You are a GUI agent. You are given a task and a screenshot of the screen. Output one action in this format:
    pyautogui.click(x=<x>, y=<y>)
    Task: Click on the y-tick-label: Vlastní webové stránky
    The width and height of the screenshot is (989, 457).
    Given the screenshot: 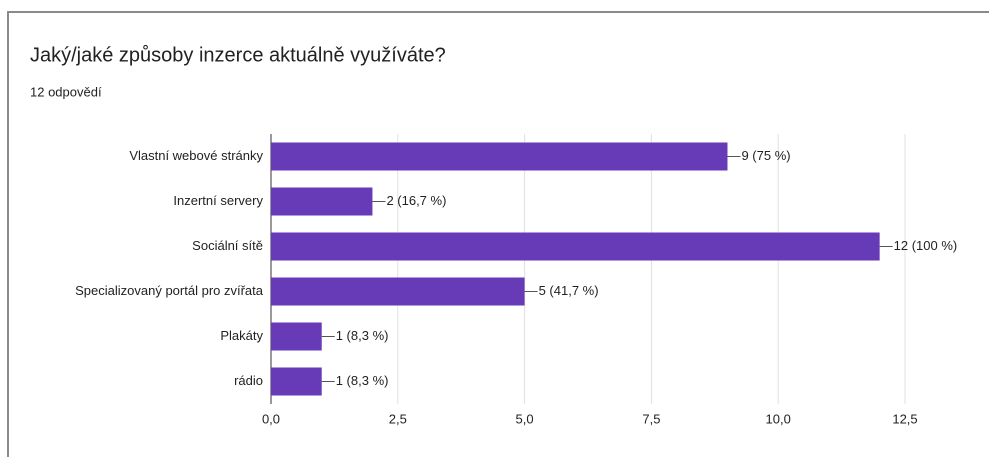 What is the action you would take?
    pyautogui.click(x=196, y=155)
    